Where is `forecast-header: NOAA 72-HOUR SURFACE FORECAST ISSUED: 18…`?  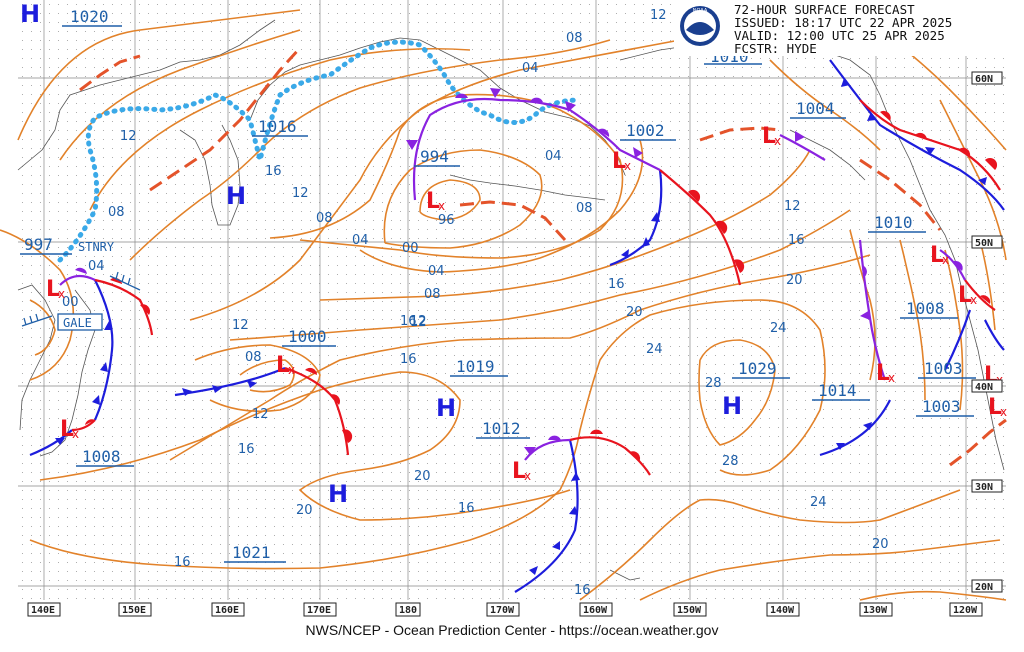 forecast-header: NOAA 72-HOUR SURFACE FORECAST ISSUED: 18… is located at coordinates (840, 28).